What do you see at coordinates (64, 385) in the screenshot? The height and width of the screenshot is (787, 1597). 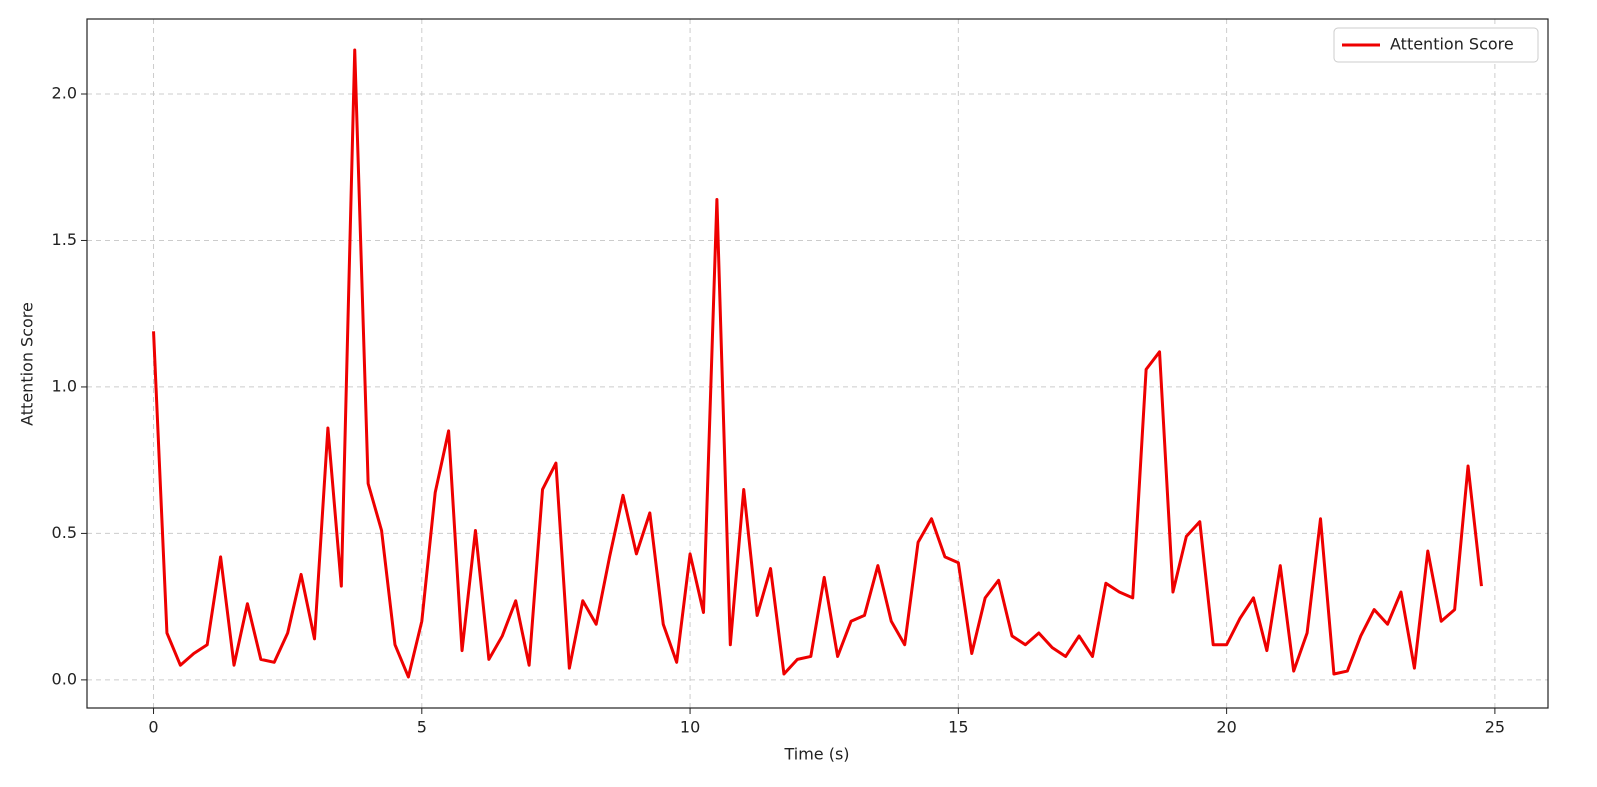 I see `y-tick-label: 1.0` at bounding box center [64, 385].